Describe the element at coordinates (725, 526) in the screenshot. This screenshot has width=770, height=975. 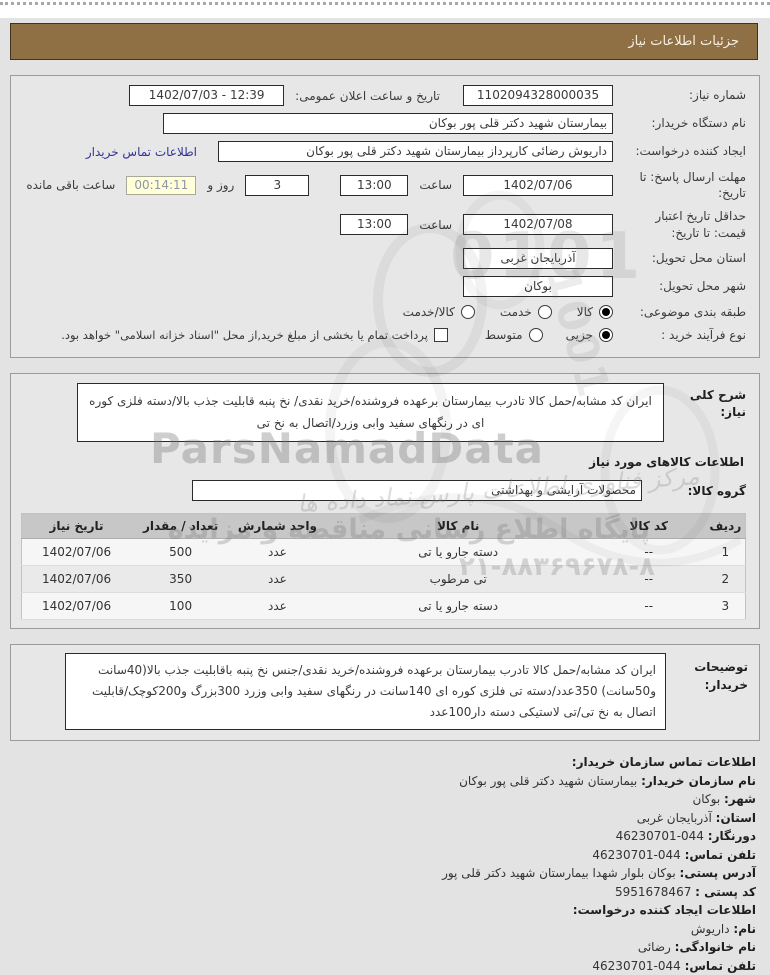
I see `col-header-row-number: ردیف` at that location.